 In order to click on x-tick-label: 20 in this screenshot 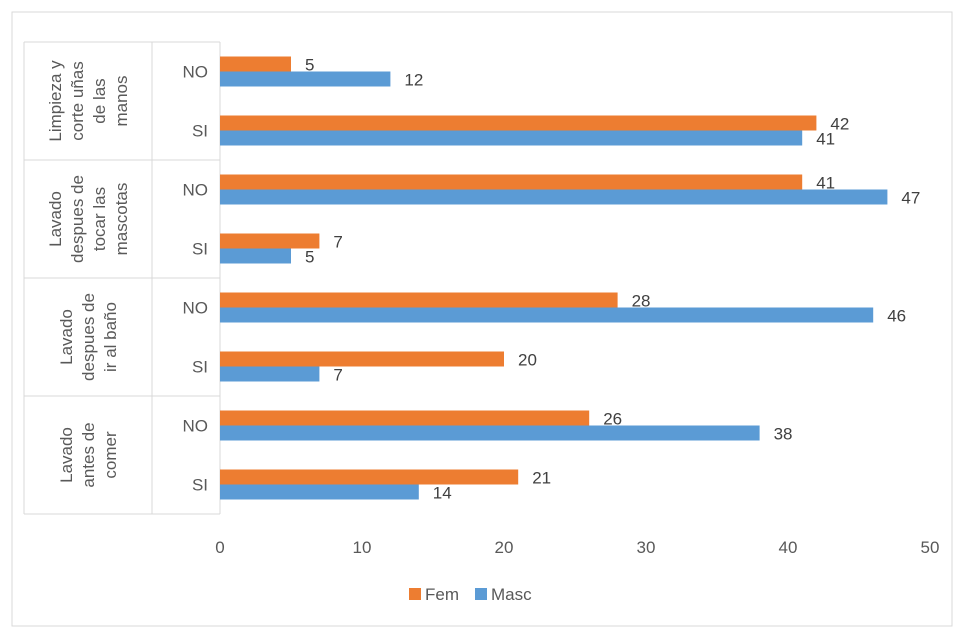, I will do `click(504, 547)`.